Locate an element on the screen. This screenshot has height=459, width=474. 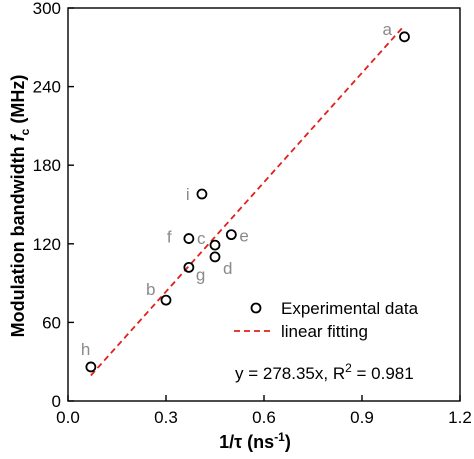
y-axis-title-subscript: c is located at coordinates (25, 131).